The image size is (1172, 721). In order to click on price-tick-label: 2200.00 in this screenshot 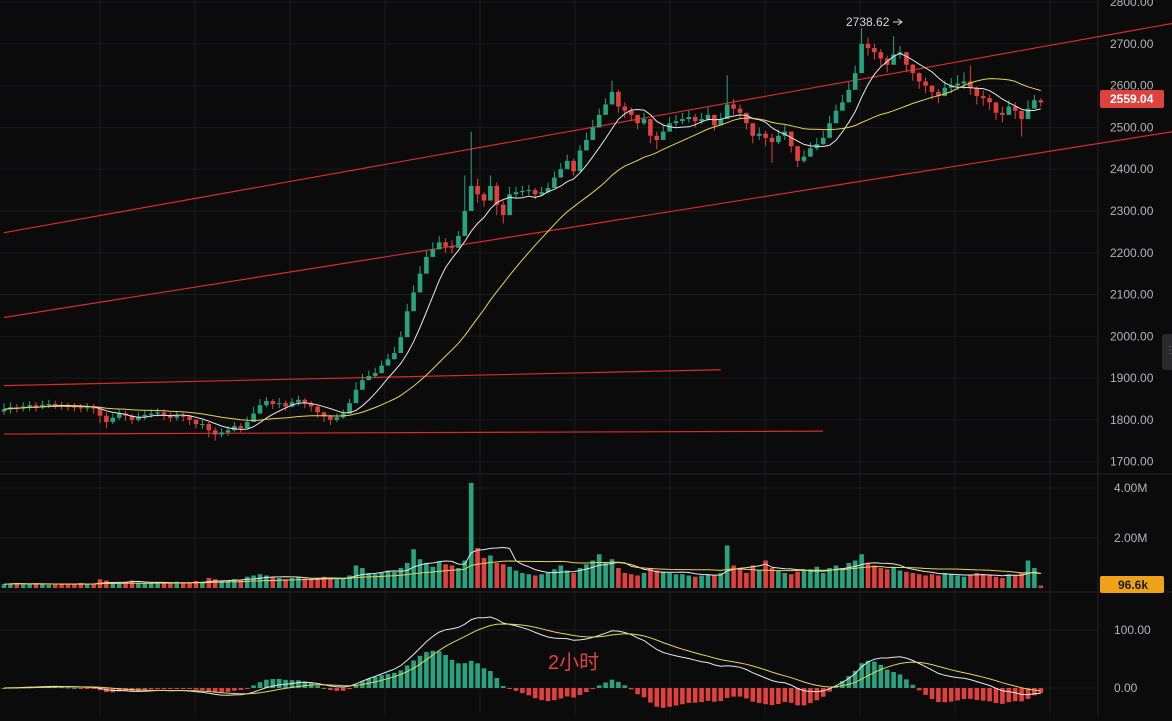, I will do `click(1132, 253)`.